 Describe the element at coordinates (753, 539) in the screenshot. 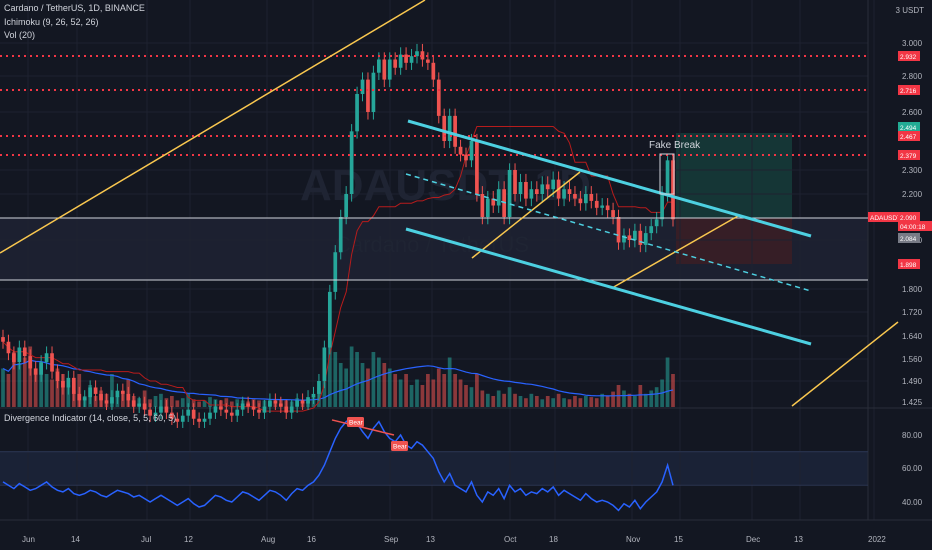

I see `time-tick: Dec` at that location.